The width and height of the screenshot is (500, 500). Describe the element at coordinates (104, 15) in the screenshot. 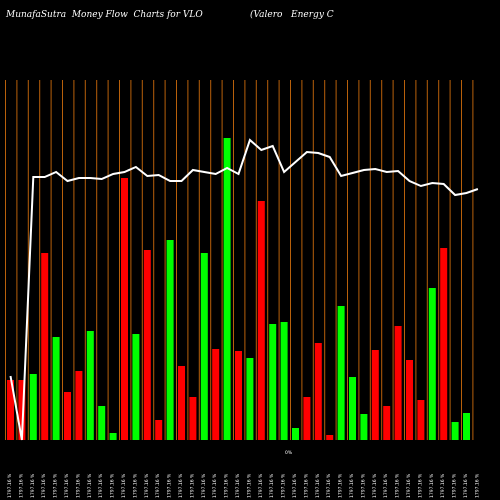

I see `chart-title: MunafaSutra Money Flow Charts for VLO` at that location.